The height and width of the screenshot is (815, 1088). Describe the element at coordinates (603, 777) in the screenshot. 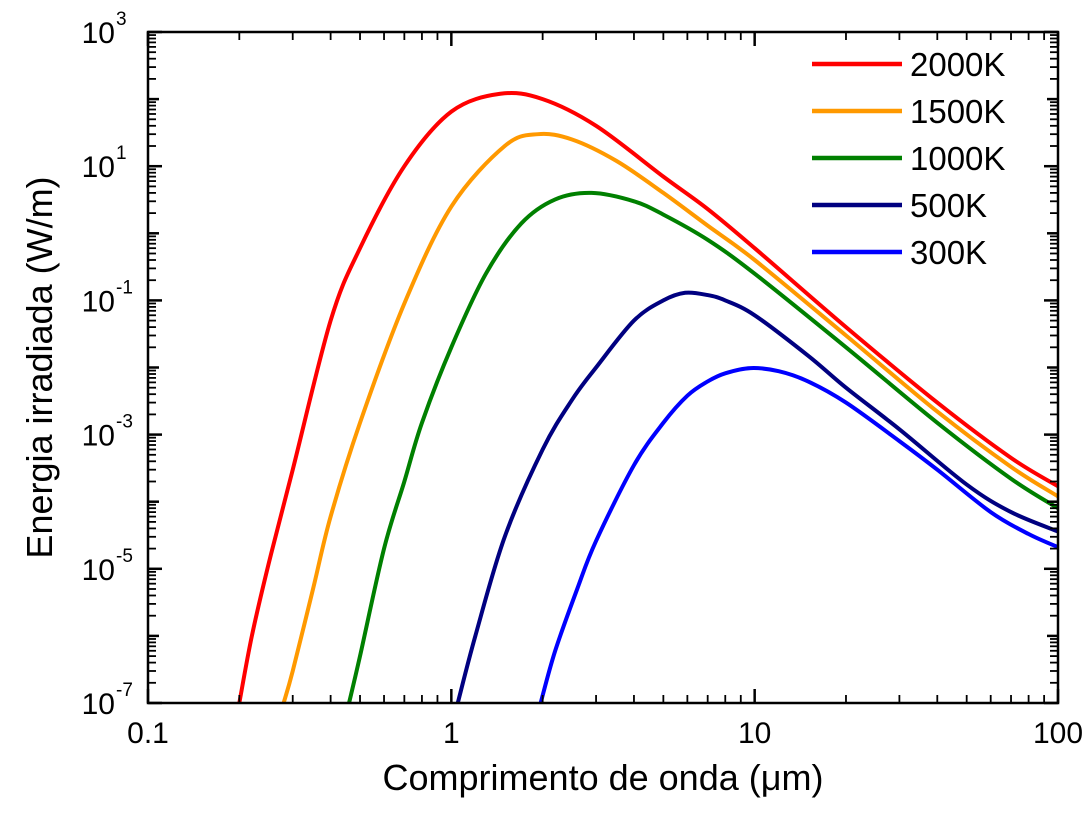

I see `x-axis-title: Comprimento de onda (μm)` at that location.